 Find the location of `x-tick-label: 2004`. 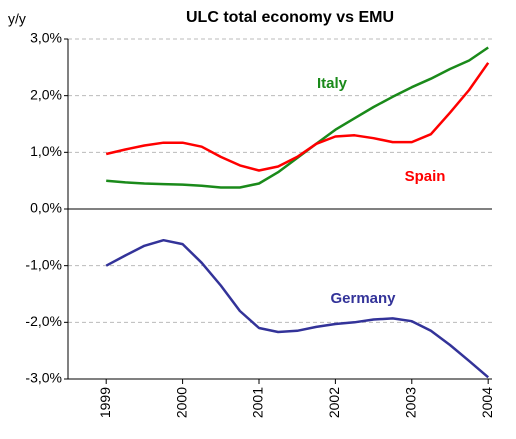

x-tick-label: 2004 is located at coordinates (487, 402).